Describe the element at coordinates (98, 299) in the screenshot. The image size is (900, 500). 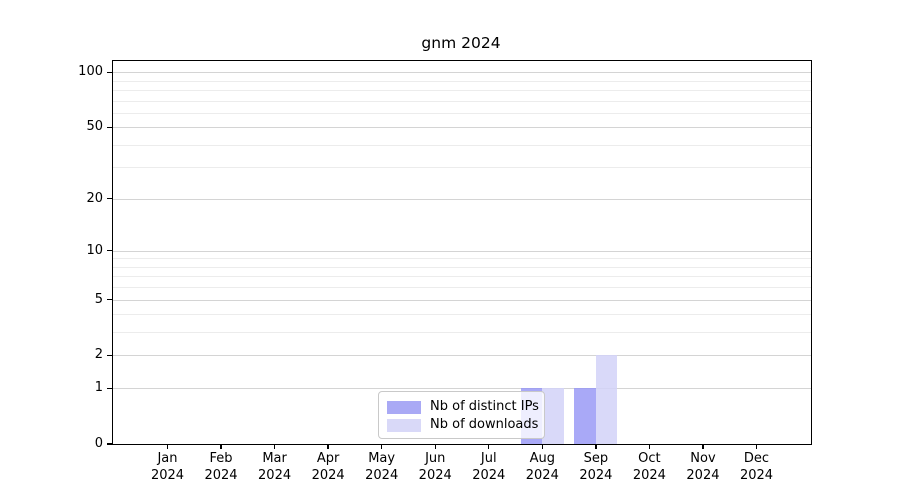
I see `y-tick-label-5: 5` at that location.